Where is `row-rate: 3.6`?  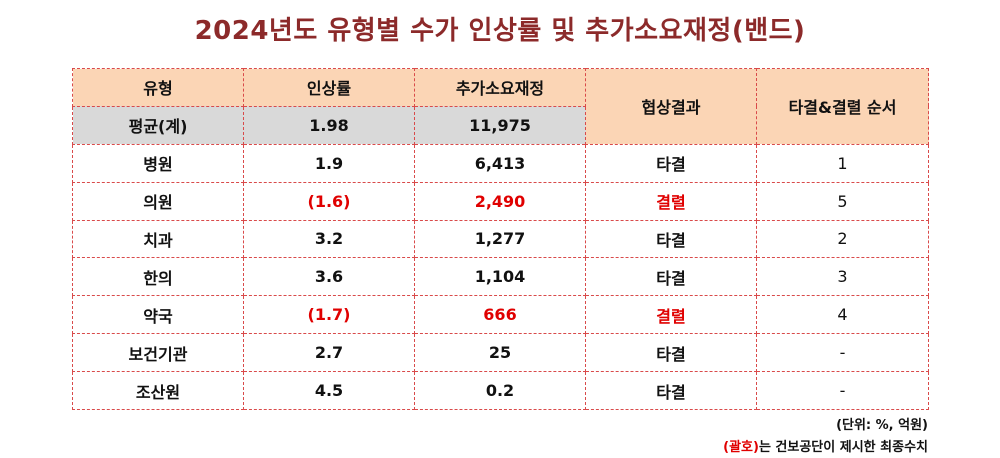 row-rate: 3.6 is located at coordinates (329, 277).